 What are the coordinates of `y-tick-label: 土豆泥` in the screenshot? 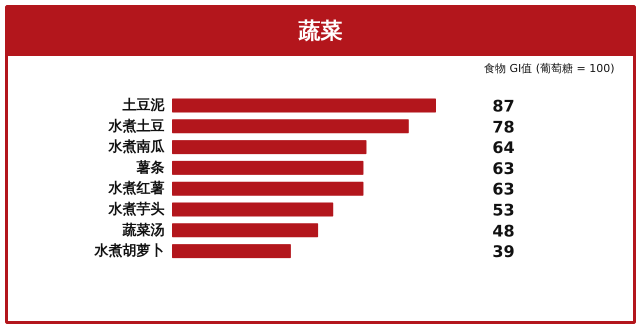 It's located at (144, 106).